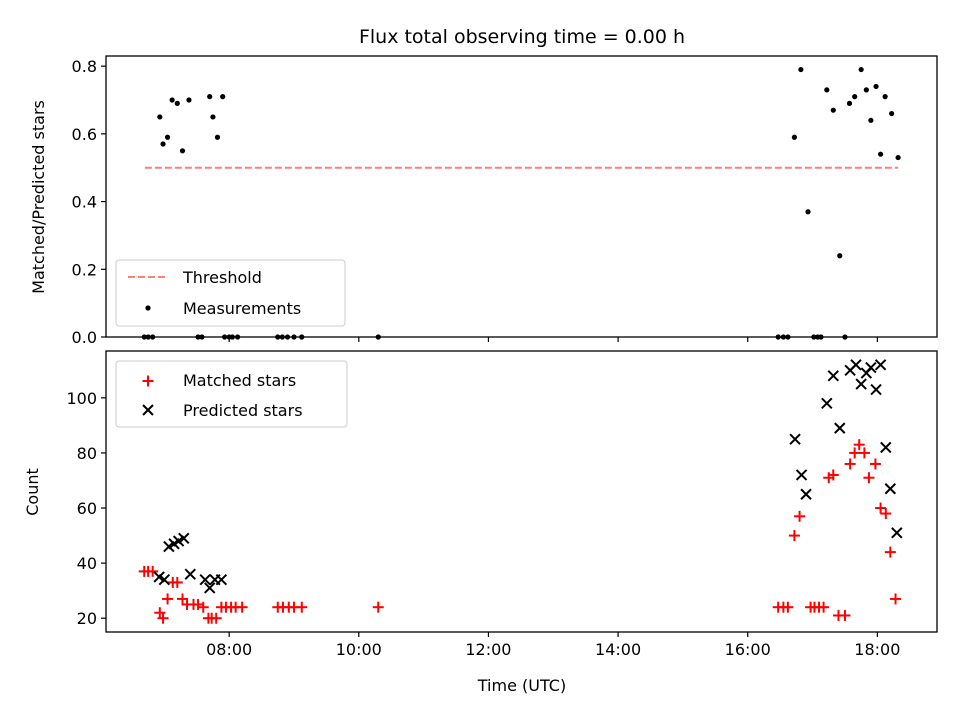  What do you see at coordinates (242, 308) in the screenshot?
I see `legend-measurements-label: Measurements` at bounding box center [242, 308].